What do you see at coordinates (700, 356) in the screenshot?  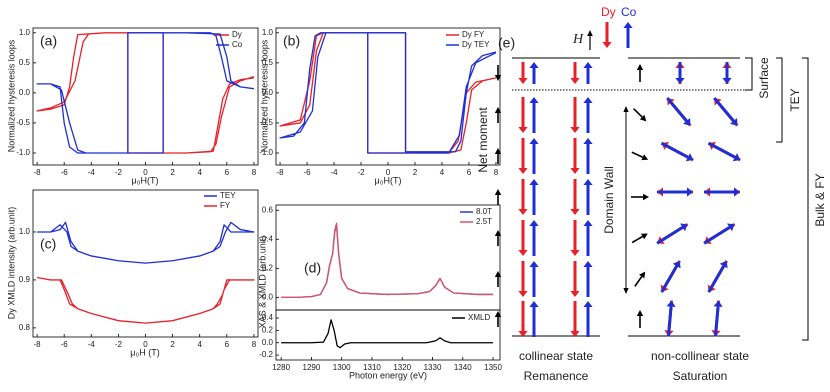 I see `state-label: non-collinear state` at bounding box center [700, 356].